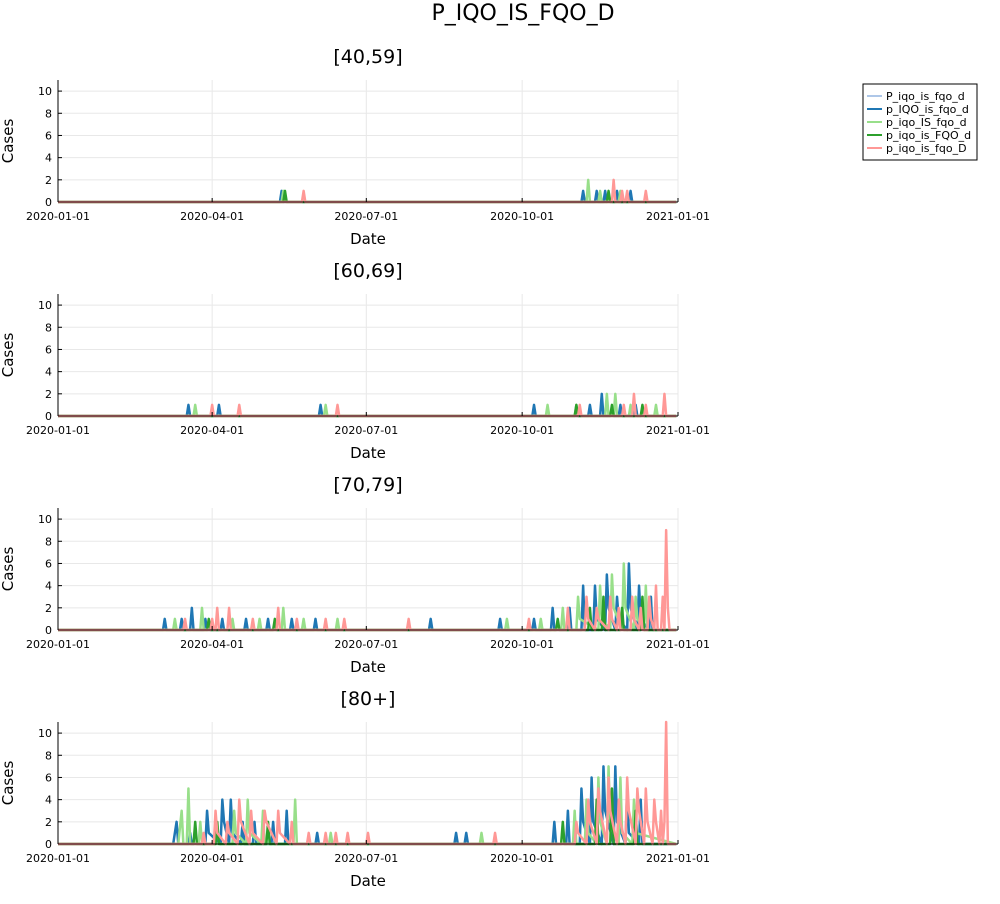  I want to click on subplot-title: [80+], so click(368, 699).